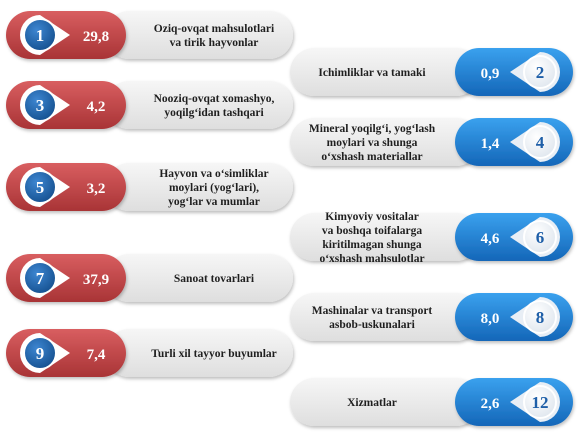 The width and height of the screenshot is (581, 436). Describe the element at coordinates (40, 187) in the screenshot. I see `item-number: 5` at that location.